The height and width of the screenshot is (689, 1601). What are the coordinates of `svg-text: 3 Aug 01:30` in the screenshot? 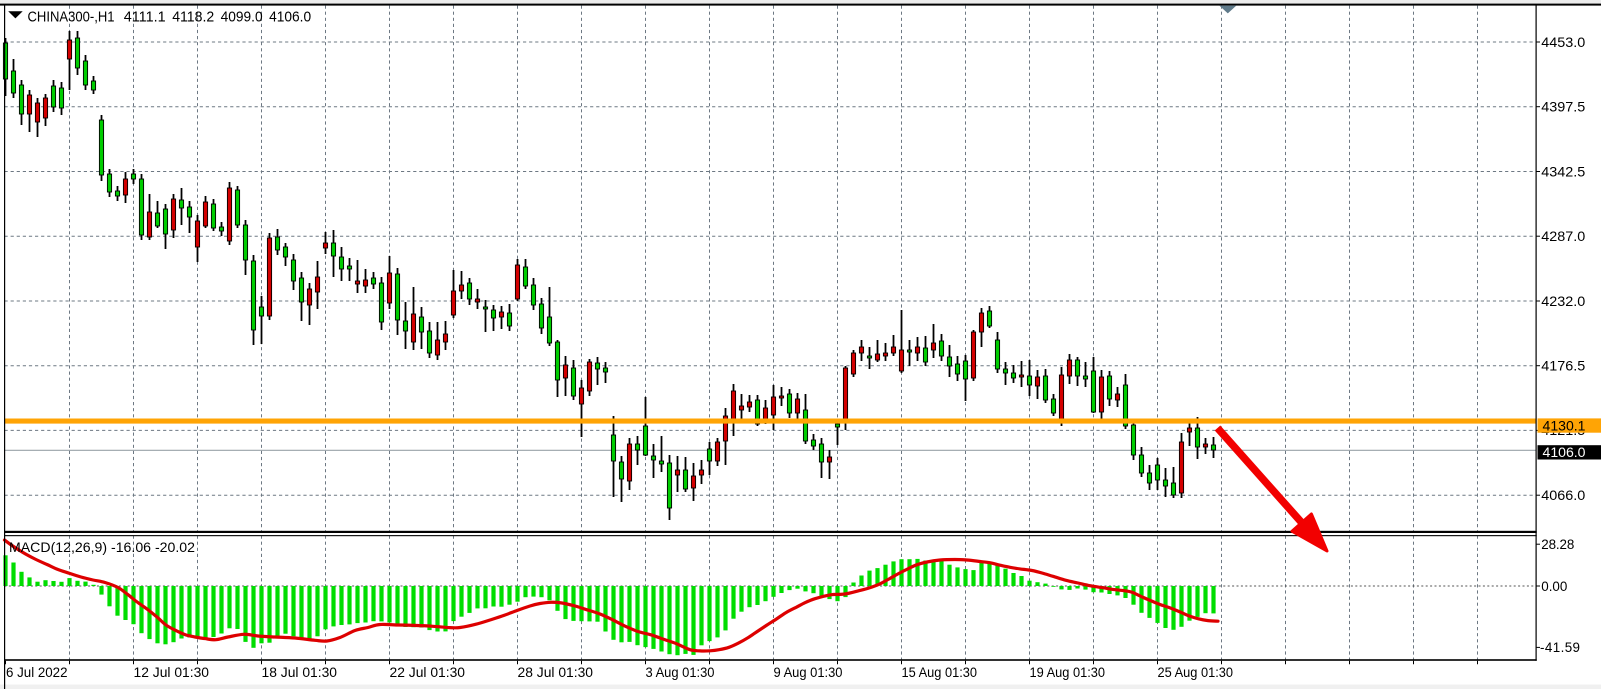 It's located at (680, 672).